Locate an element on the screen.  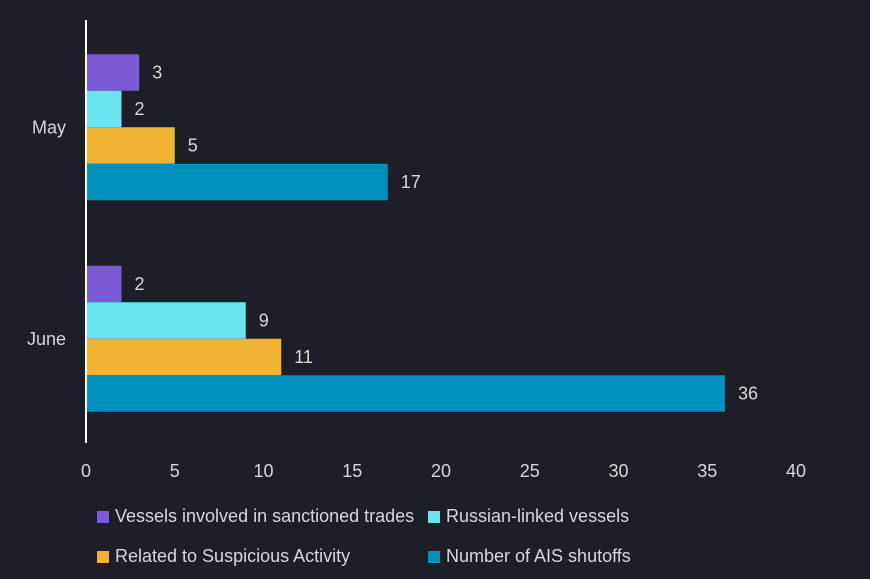
legend-label: Related to Suspicious Activity is located at coordinates (233, 556).